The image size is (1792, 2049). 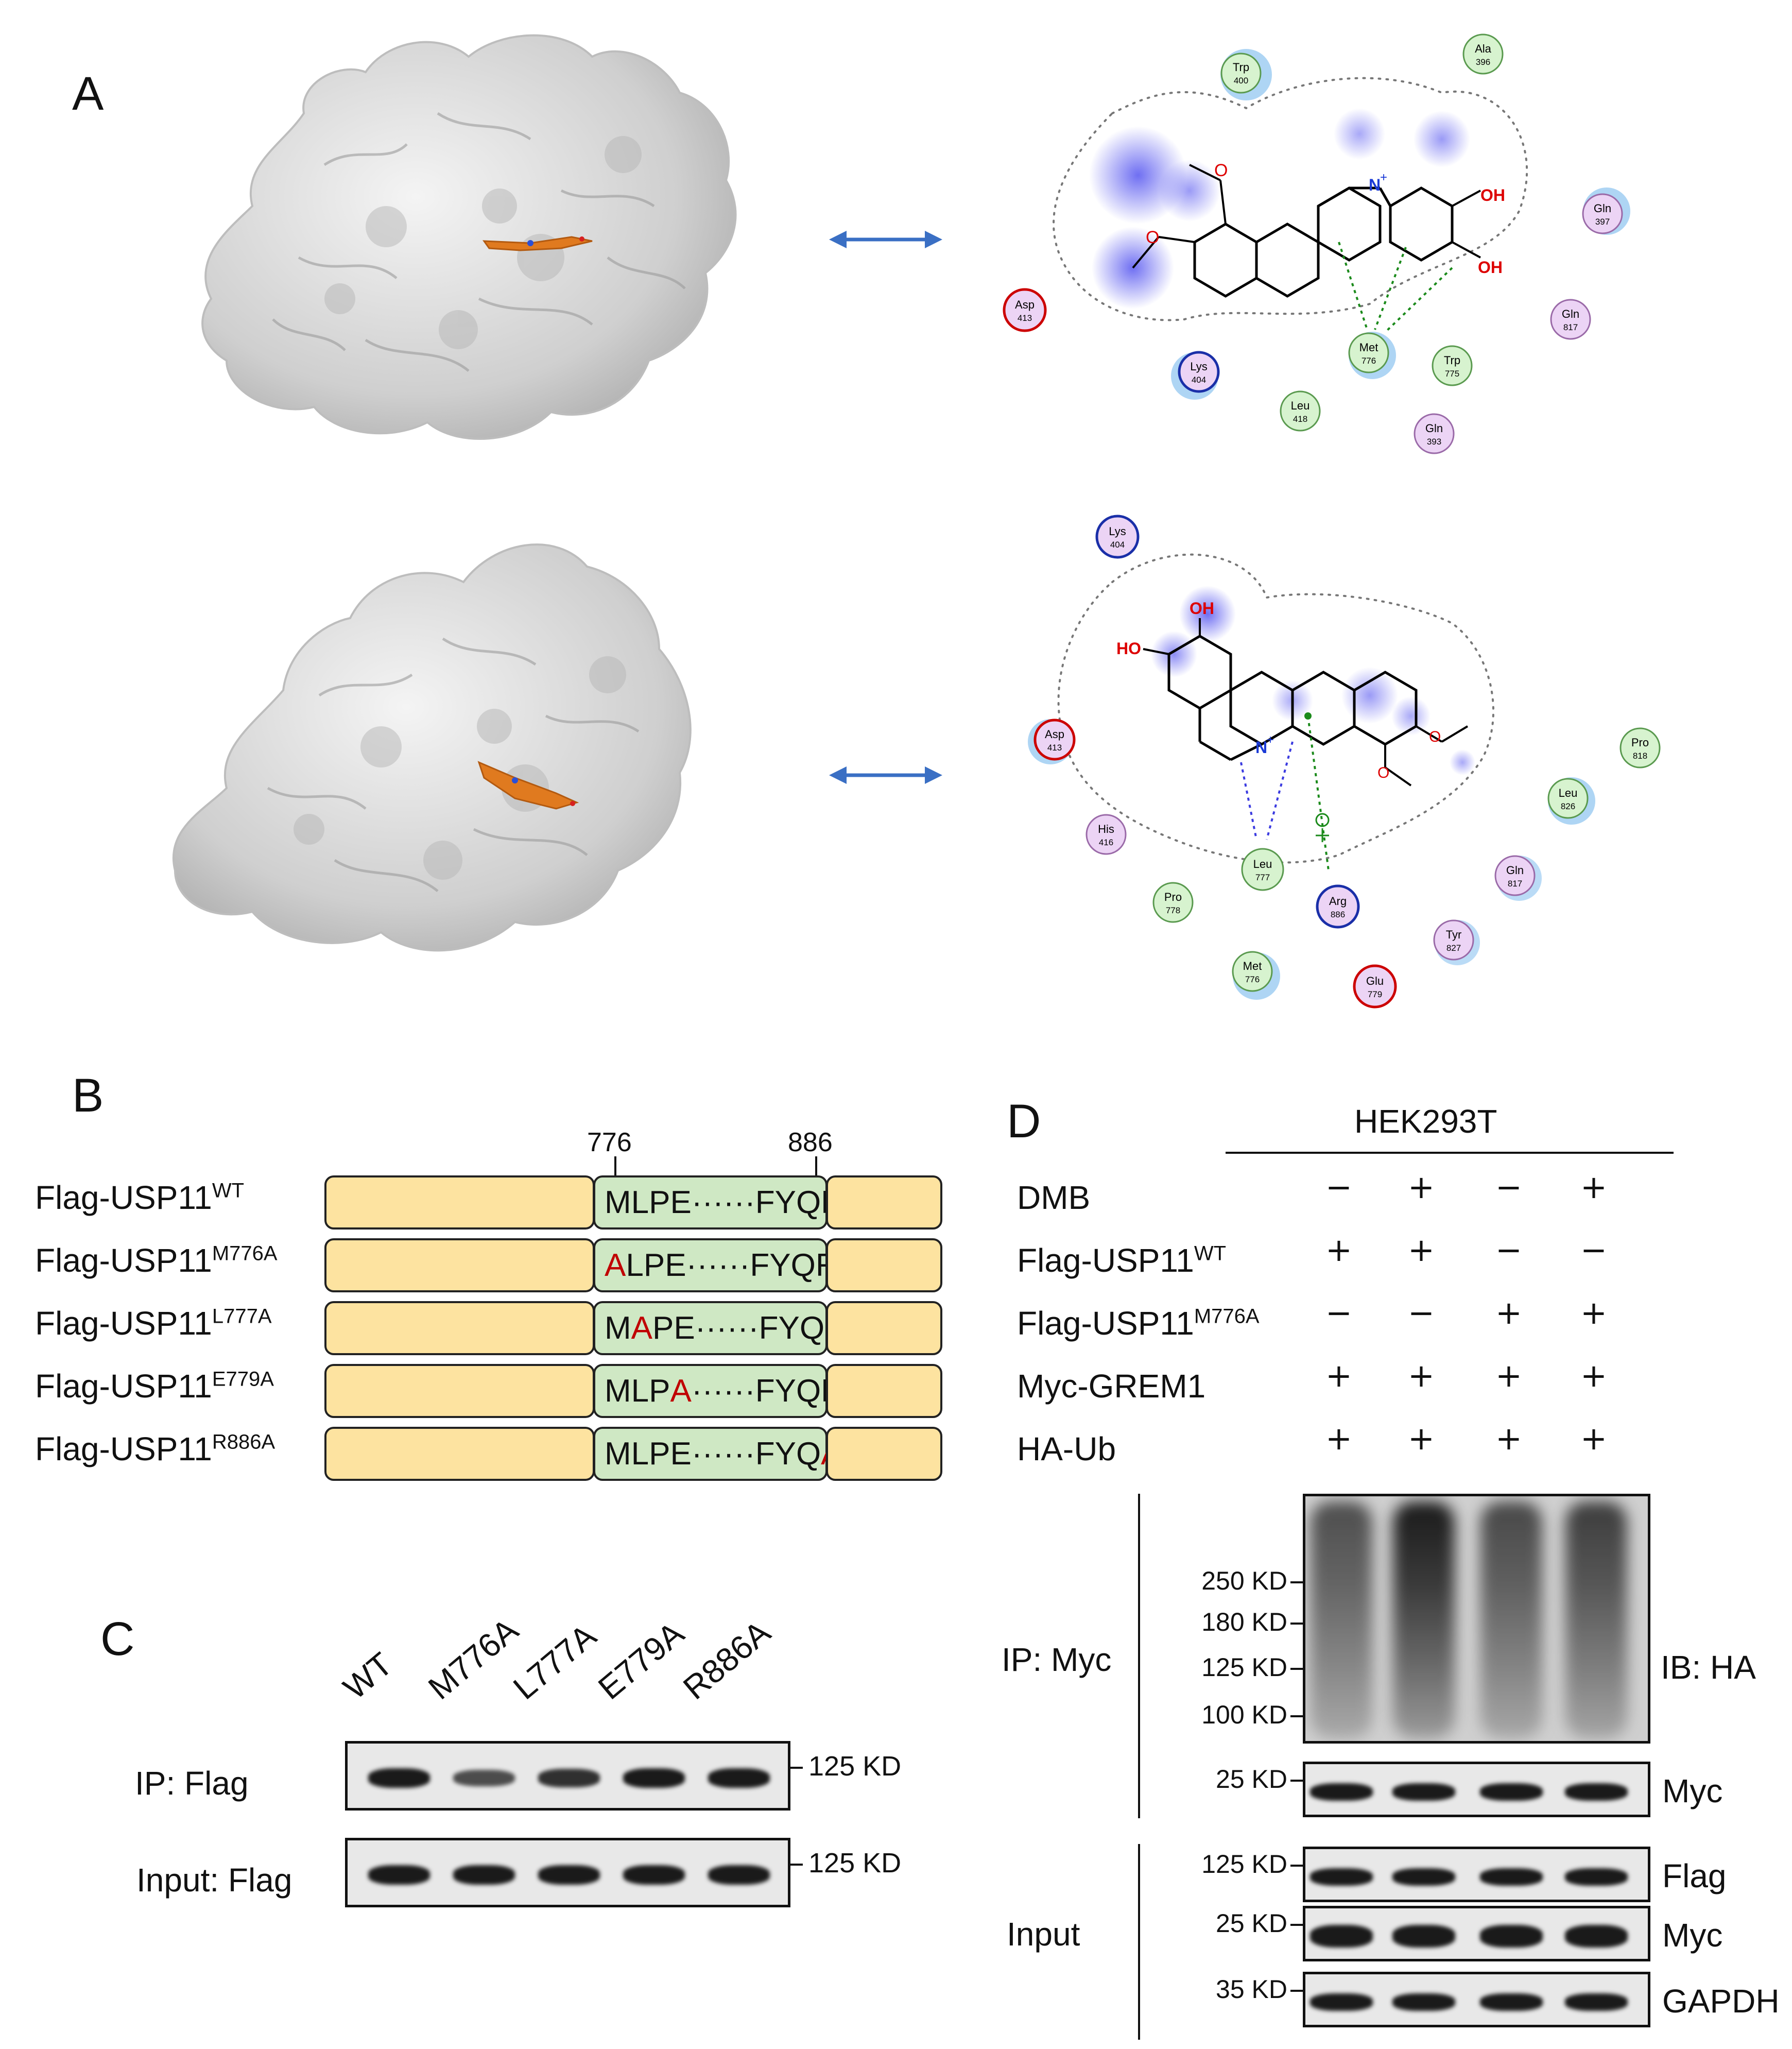 What do you see at coordinates (1252, 1923) in the screenshot?
I see `mw-marker-label: 25 KD` at bounding box center [1252, 1923].